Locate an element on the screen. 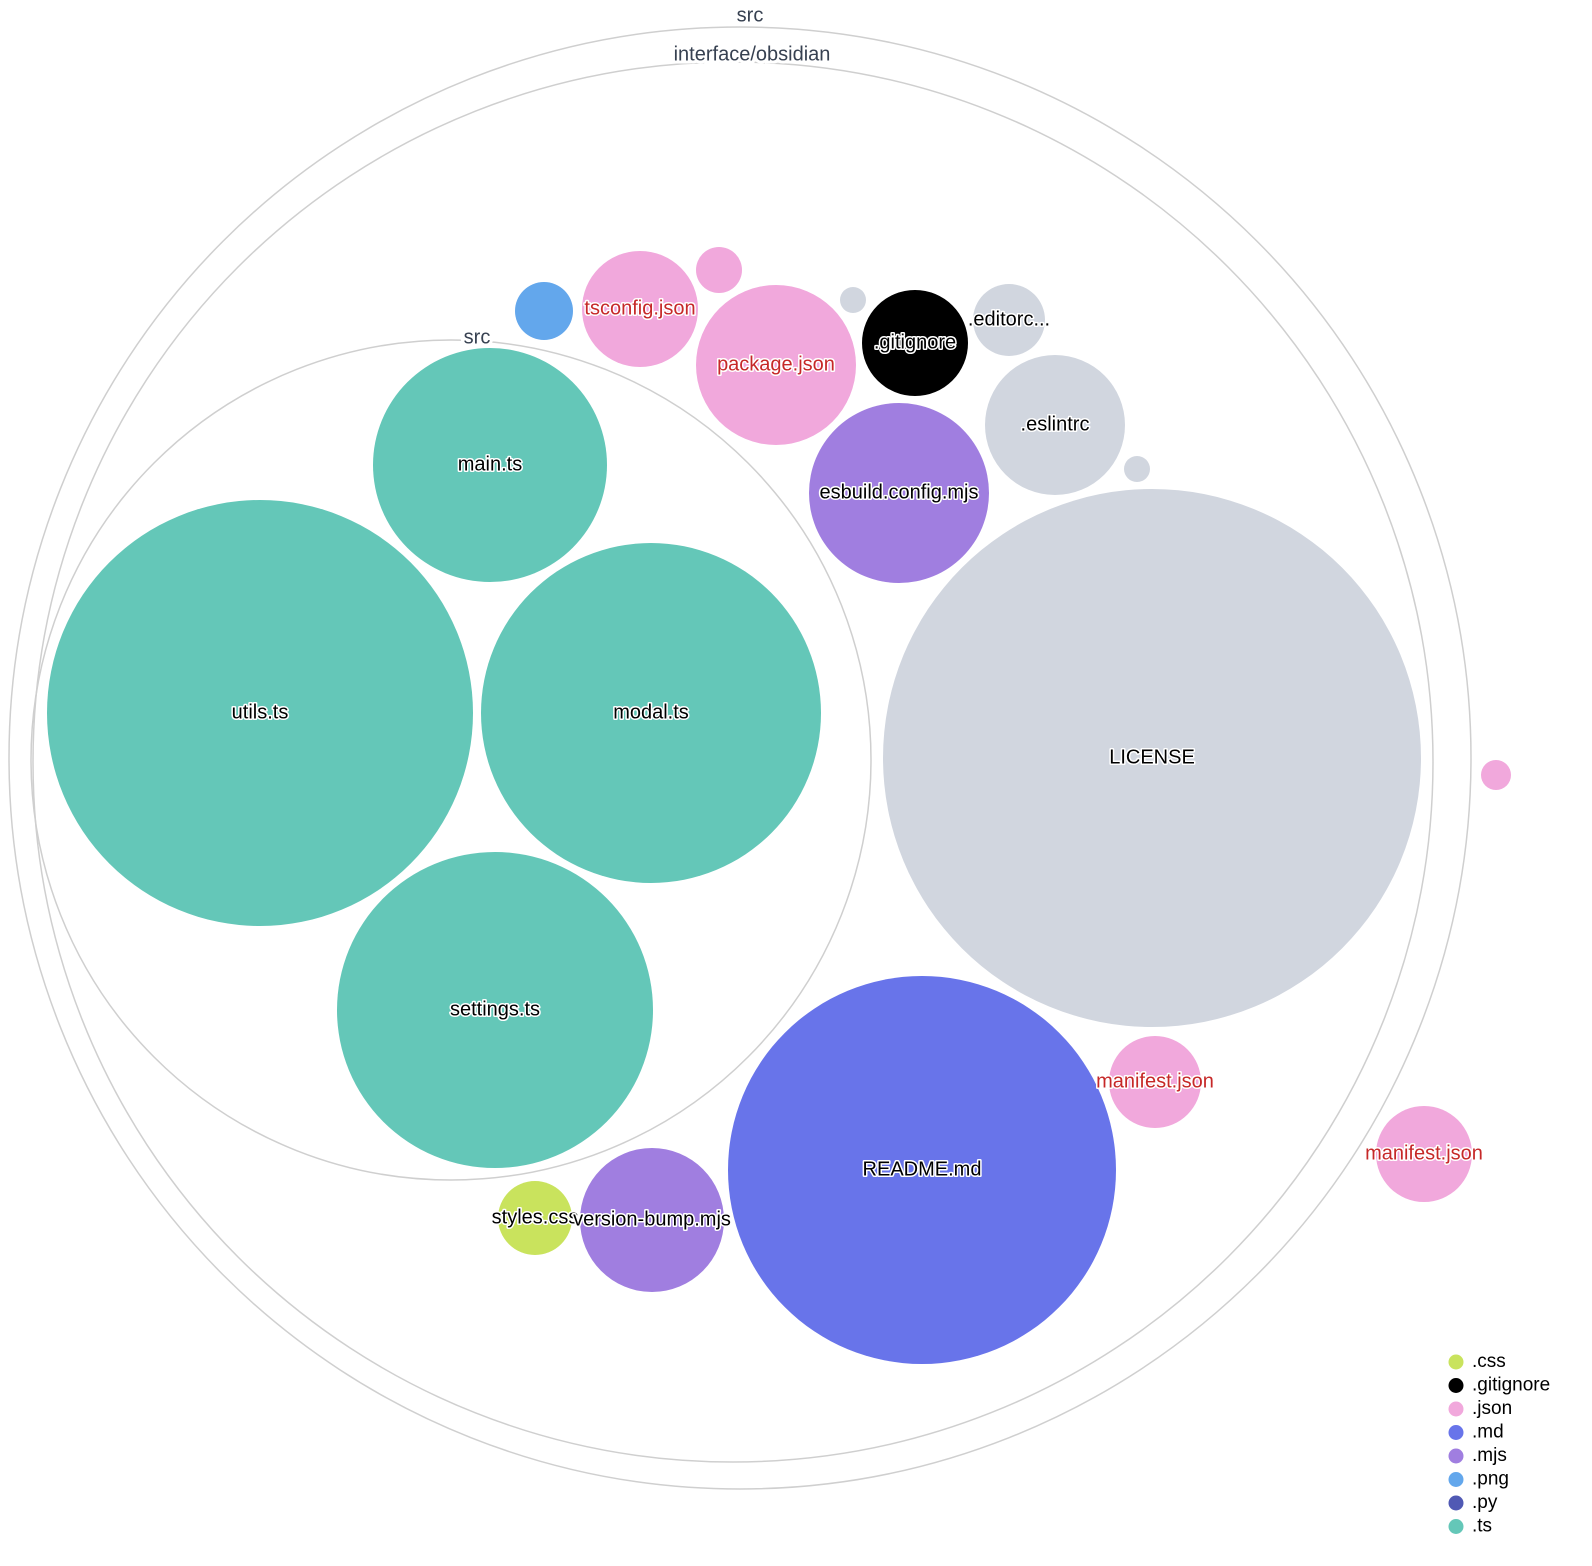 The height and width of the screenshot is (1566, 1592). legend-label: .css is located at coordinates (1489, 1361).